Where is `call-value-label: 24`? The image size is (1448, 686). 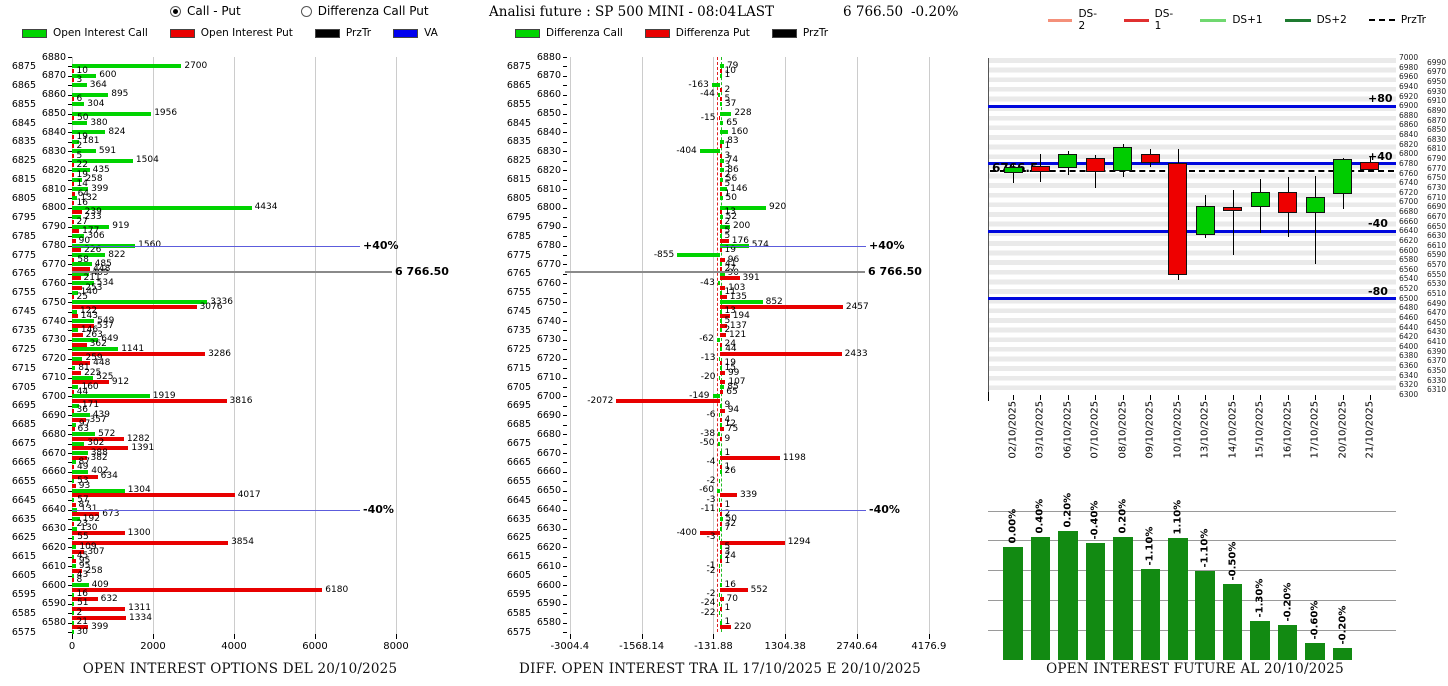
call-value-label: 24 is located at coordinates (730, 556).